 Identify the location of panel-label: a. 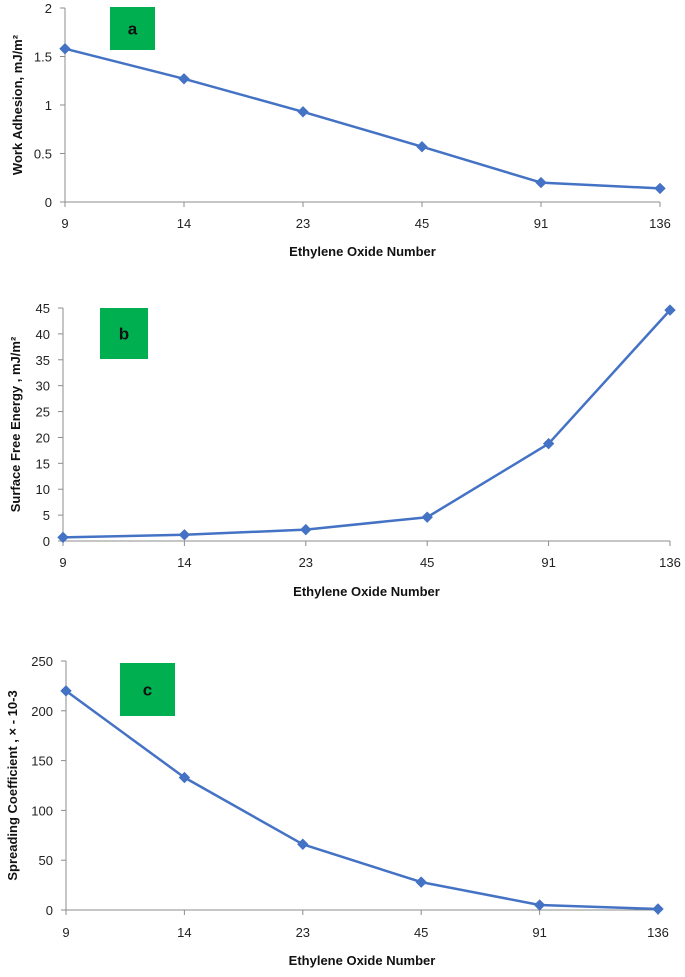
(133, 29).